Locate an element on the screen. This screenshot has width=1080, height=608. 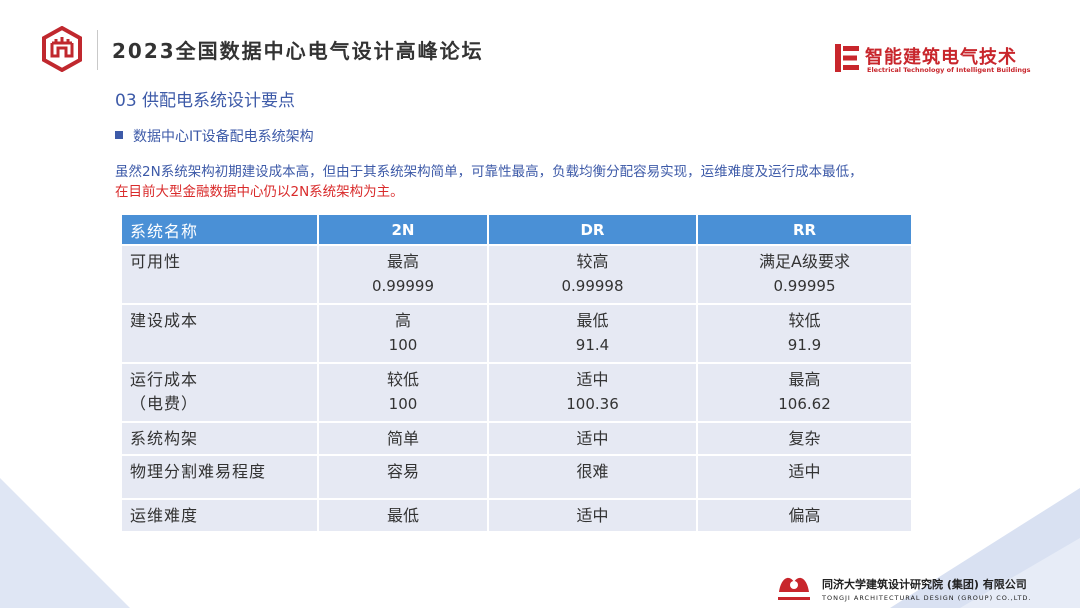
row-label: 物理分割难易程度 is located at coordinates (220, 477).